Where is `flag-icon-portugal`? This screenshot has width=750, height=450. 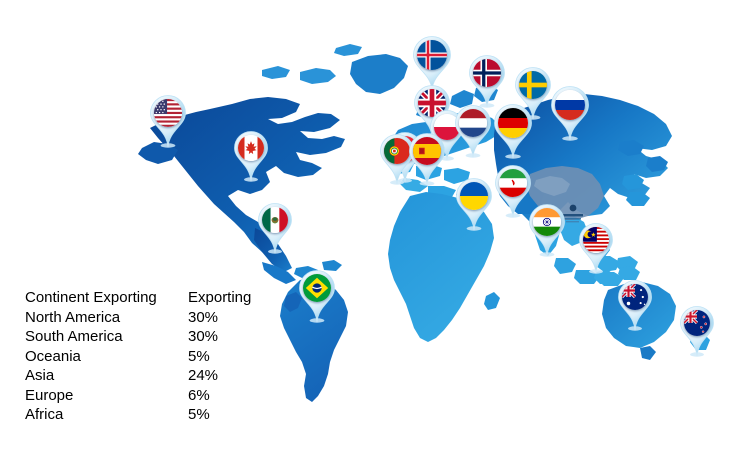
flag-icon-portugal is located at coordinates (397, 151).